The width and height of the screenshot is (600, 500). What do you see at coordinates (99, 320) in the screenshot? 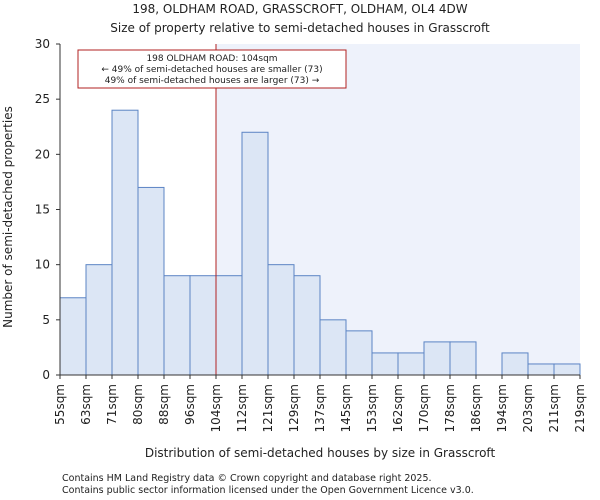
I see `bar-63sqm` at bounding box center [99, 320].